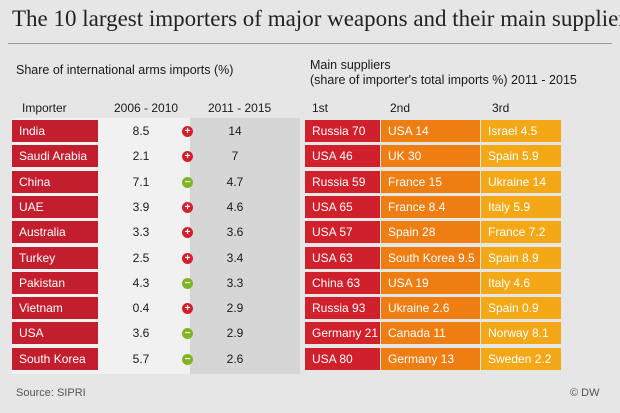 Image resolution: width=620 pixels, height=413 pixels. Describe the element at coordinates (501, 108) in the screenshot. I see `col-header-3rd: 3rd` at that location.